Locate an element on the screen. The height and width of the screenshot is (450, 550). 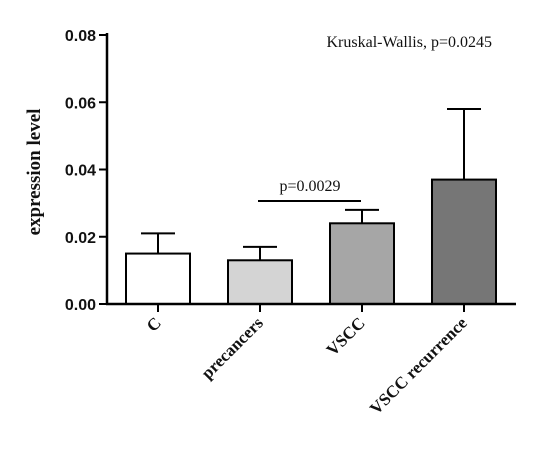
x-tick-label: VSCC recurrence is located at coordinates (418, 365).